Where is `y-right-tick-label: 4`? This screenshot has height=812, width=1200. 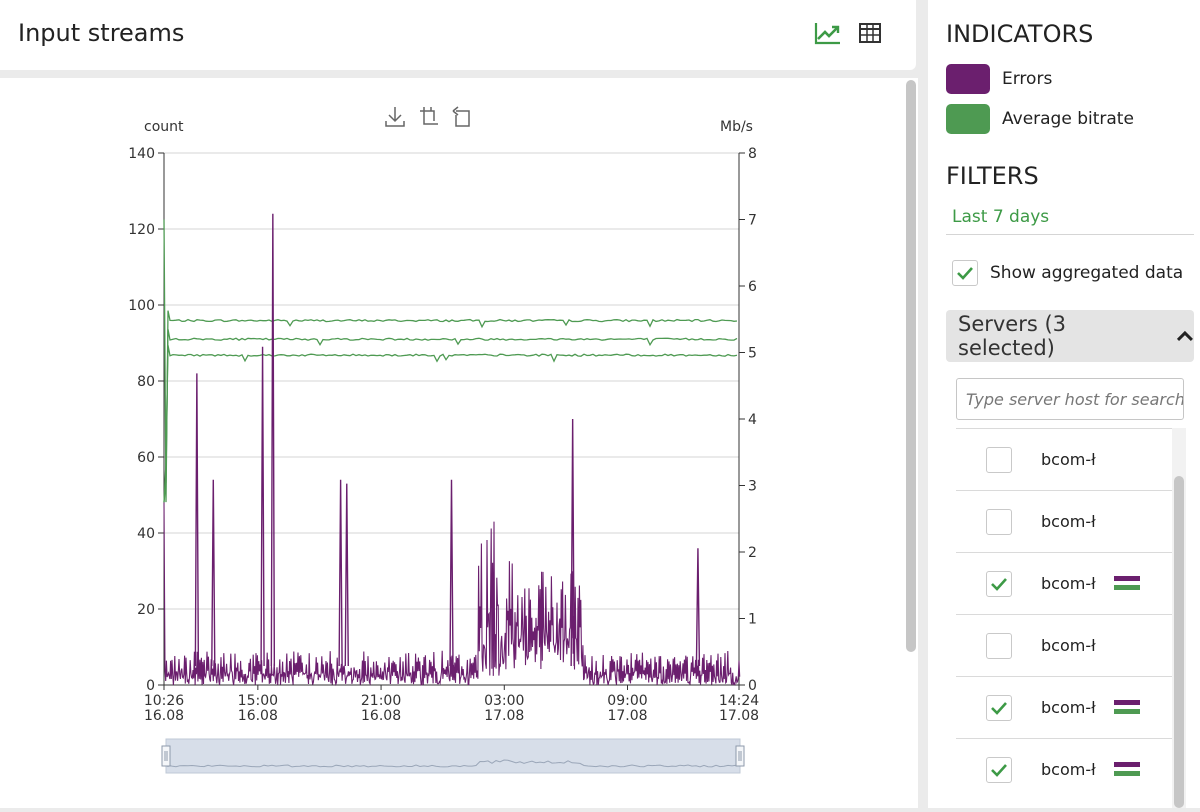
y-right-tick-label: 4 is located at coordinates (752, 420).